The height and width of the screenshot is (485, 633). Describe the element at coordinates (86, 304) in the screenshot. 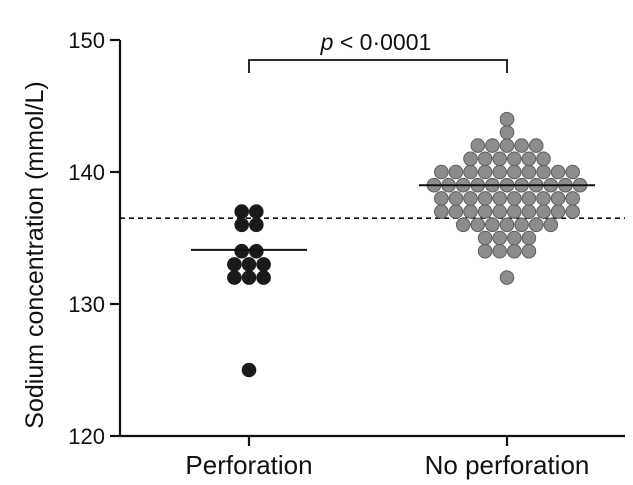

I see `y-tick-label: 130` at that location.